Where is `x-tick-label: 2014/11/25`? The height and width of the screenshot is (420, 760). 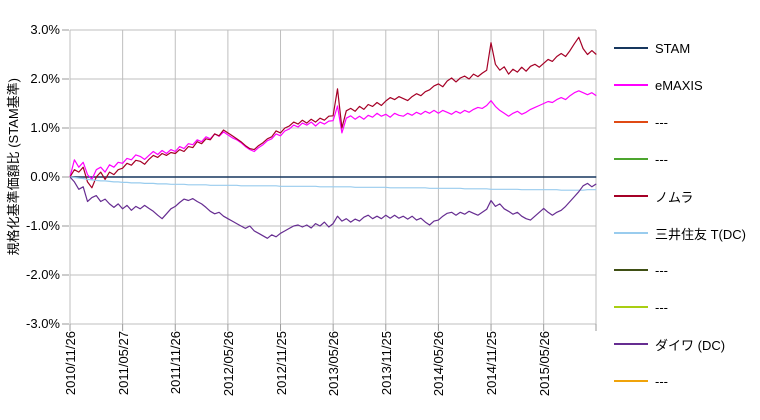
x-tick-label: 2014/11/25 is located at coordinates (492, 363).